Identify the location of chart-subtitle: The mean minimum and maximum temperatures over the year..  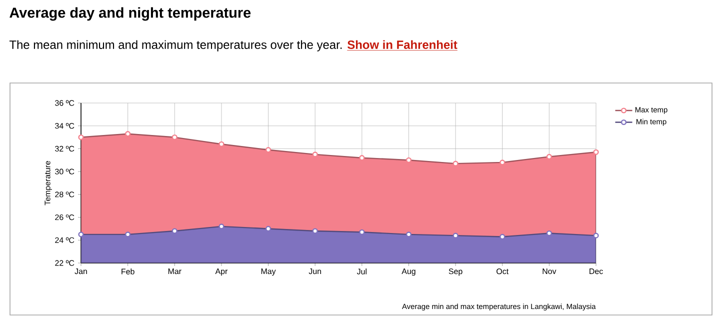
(175, 46).